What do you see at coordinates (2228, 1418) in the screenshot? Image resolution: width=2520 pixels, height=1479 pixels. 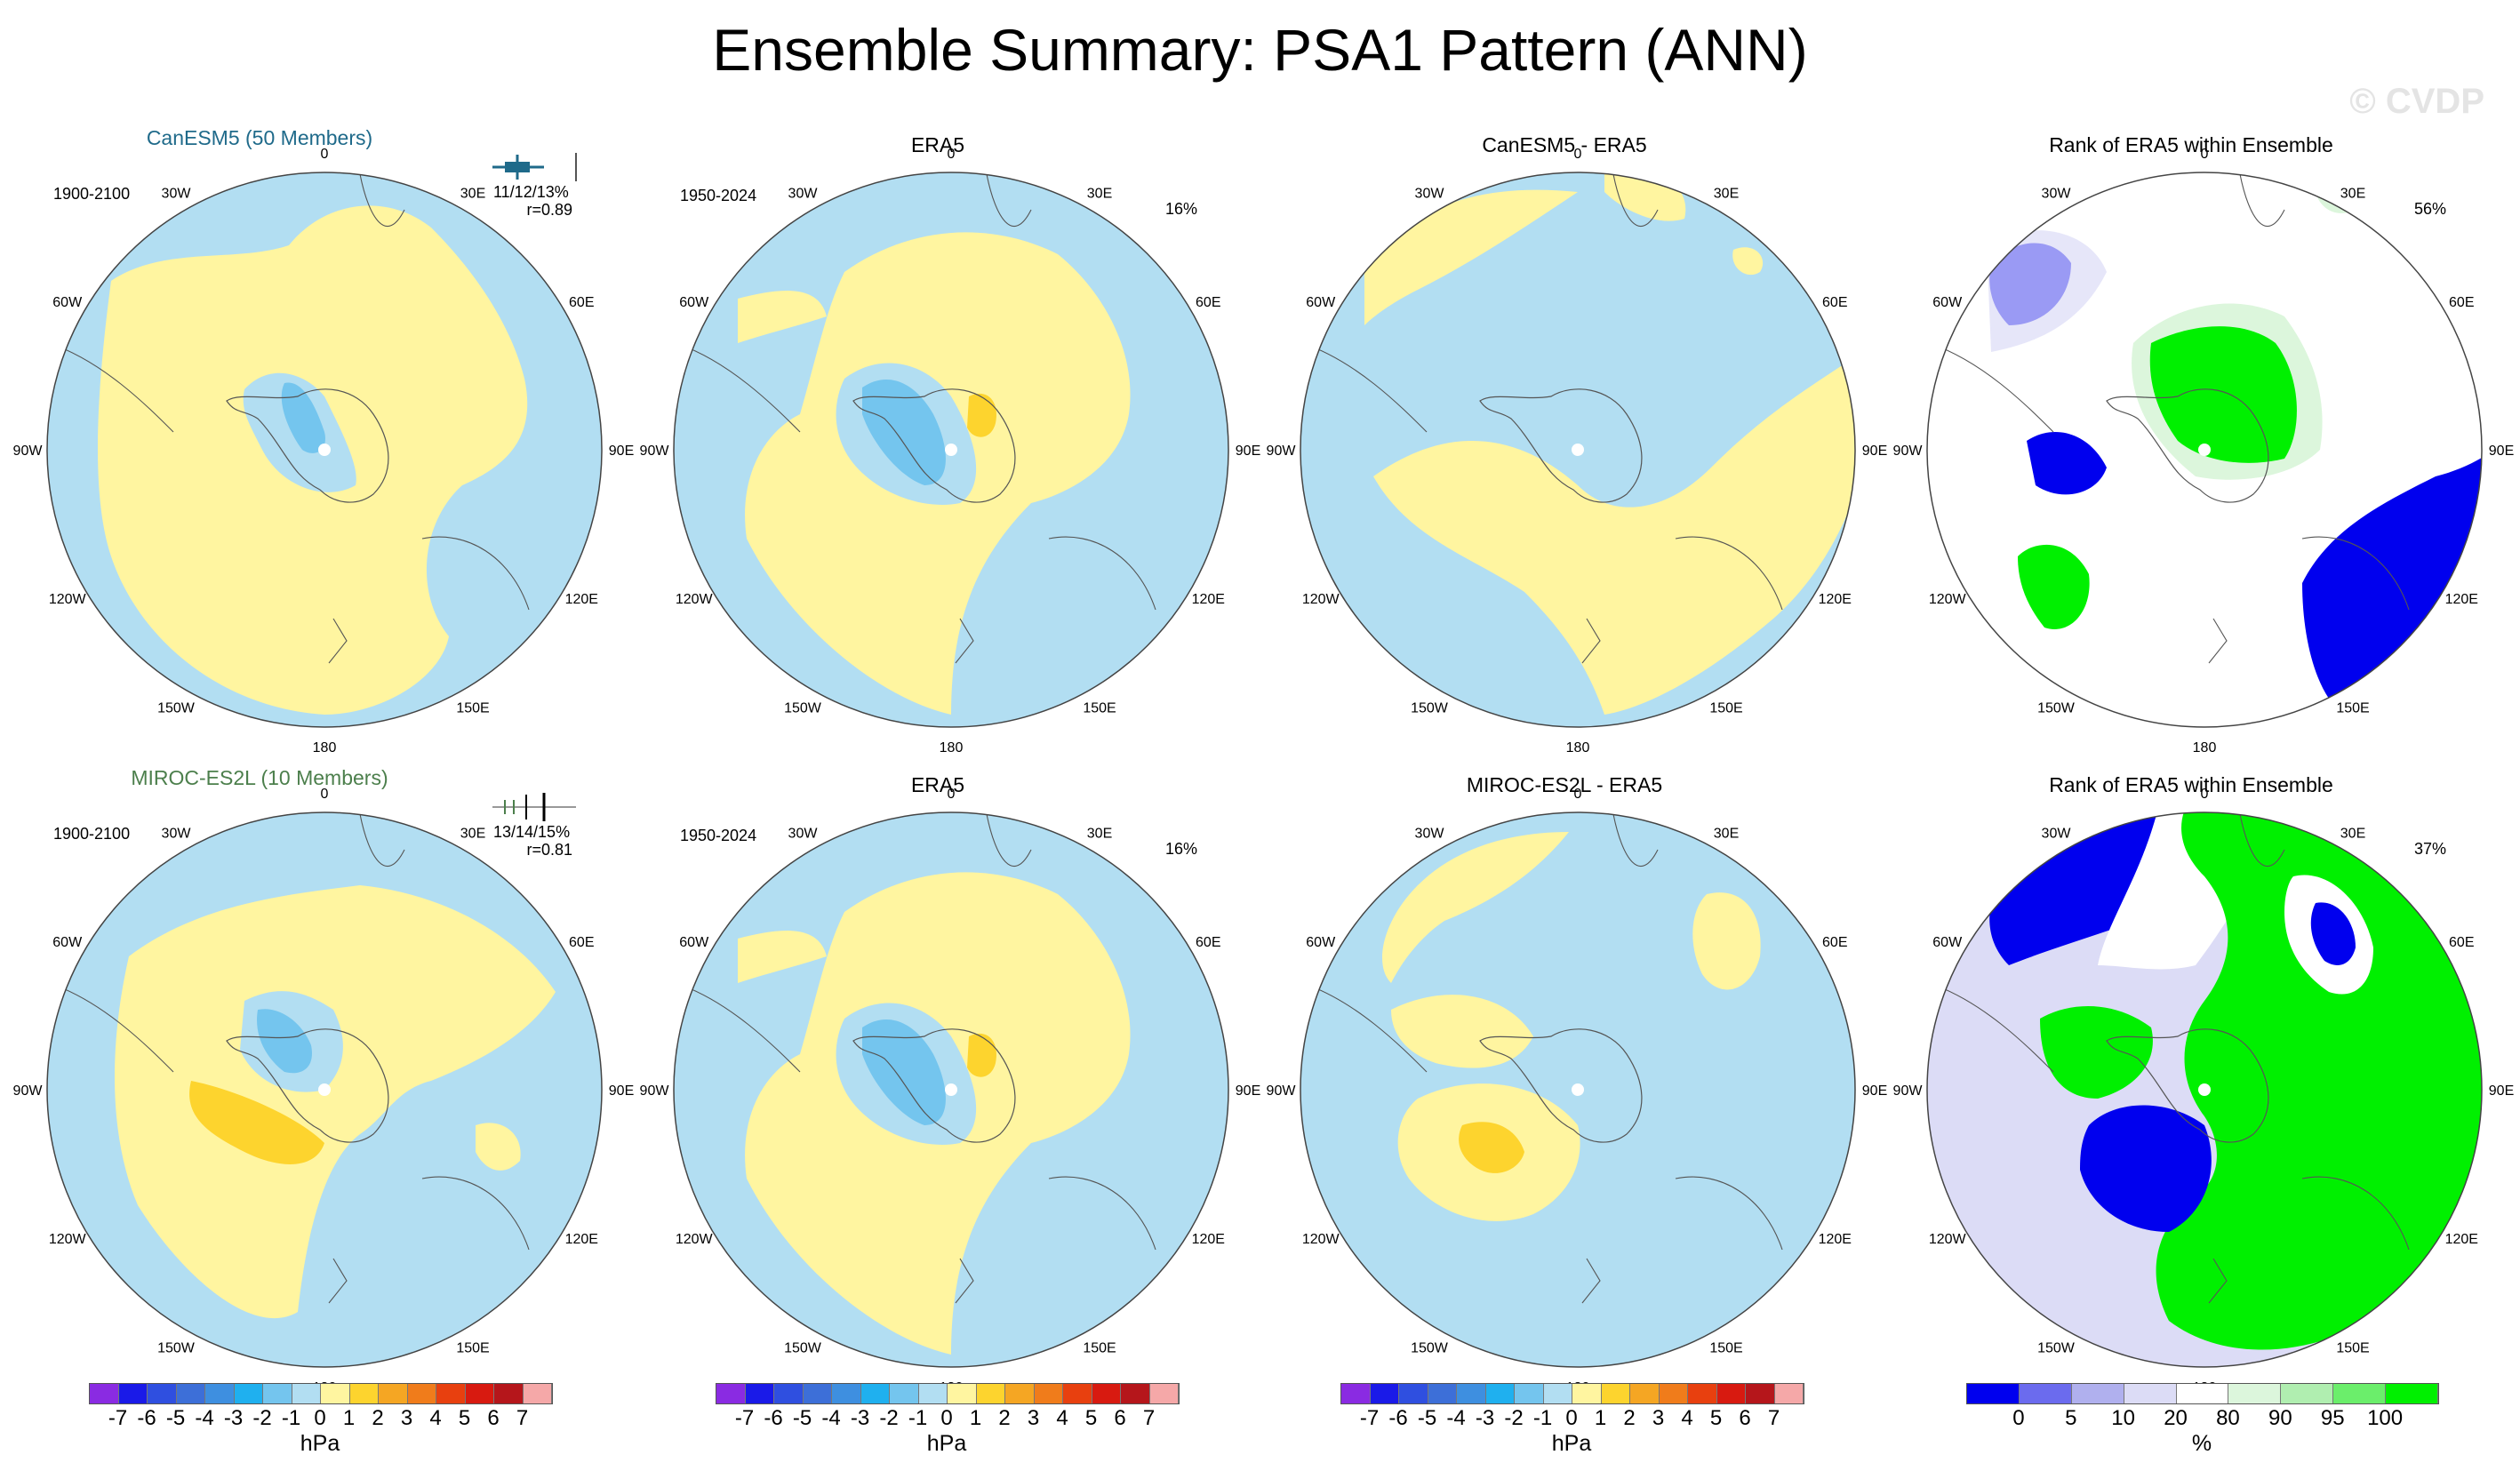 I see `colorbar-tick-label: 80` at bounding box center [2228, 1418].